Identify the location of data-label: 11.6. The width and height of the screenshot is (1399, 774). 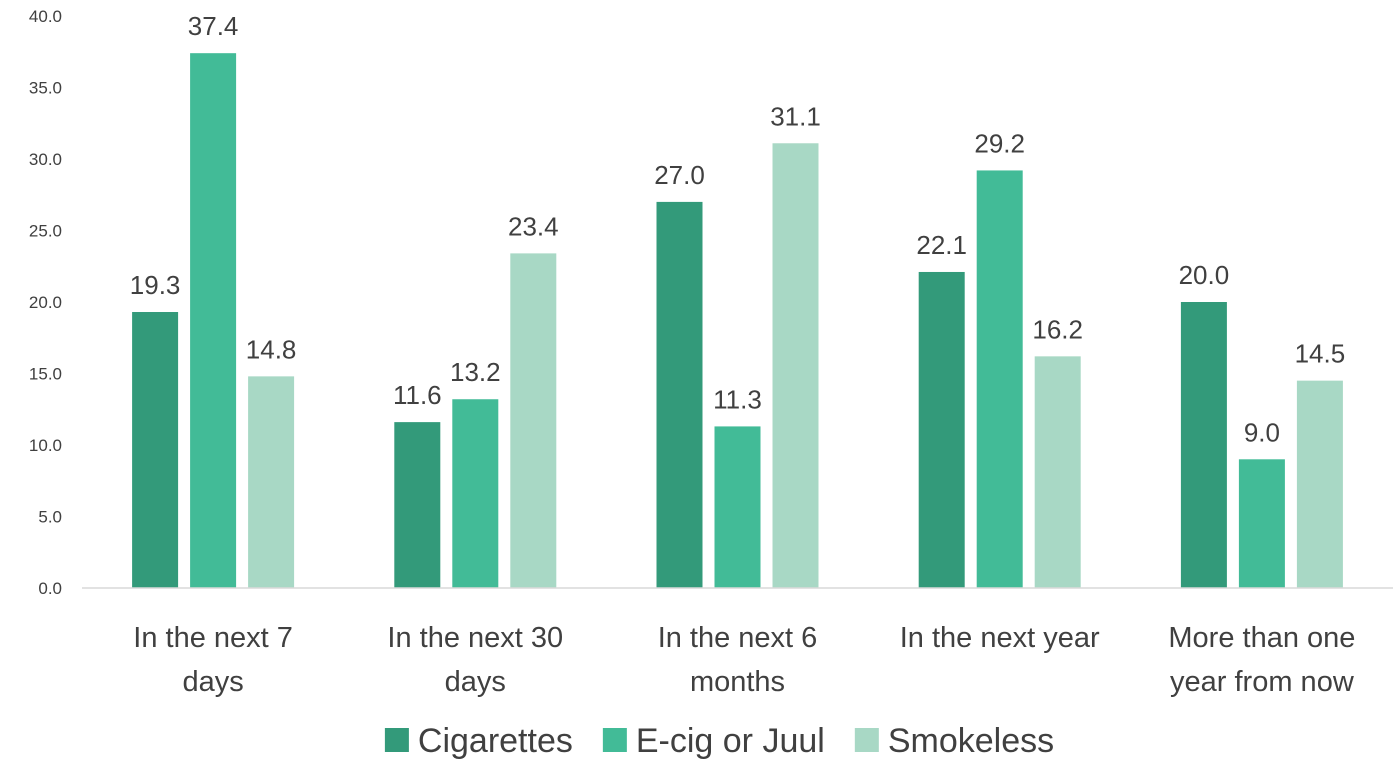
(417, 395).